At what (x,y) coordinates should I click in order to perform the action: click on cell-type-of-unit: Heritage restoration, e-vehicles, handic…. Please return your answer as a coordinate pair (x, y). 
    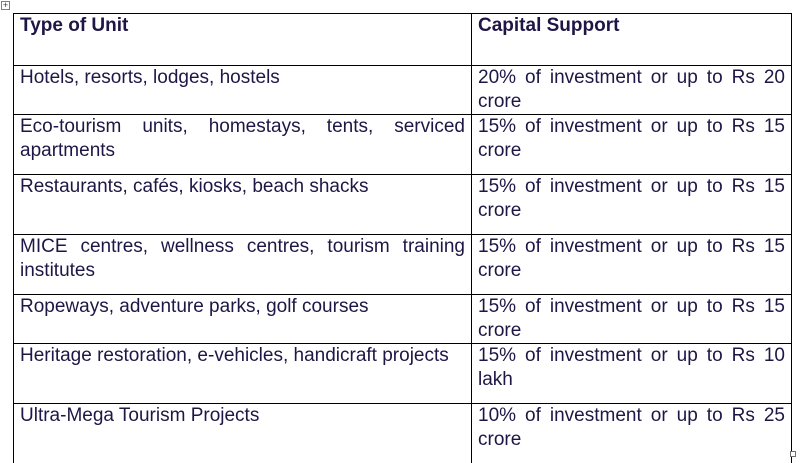
    Looking at the image, I should click on (242, 373).